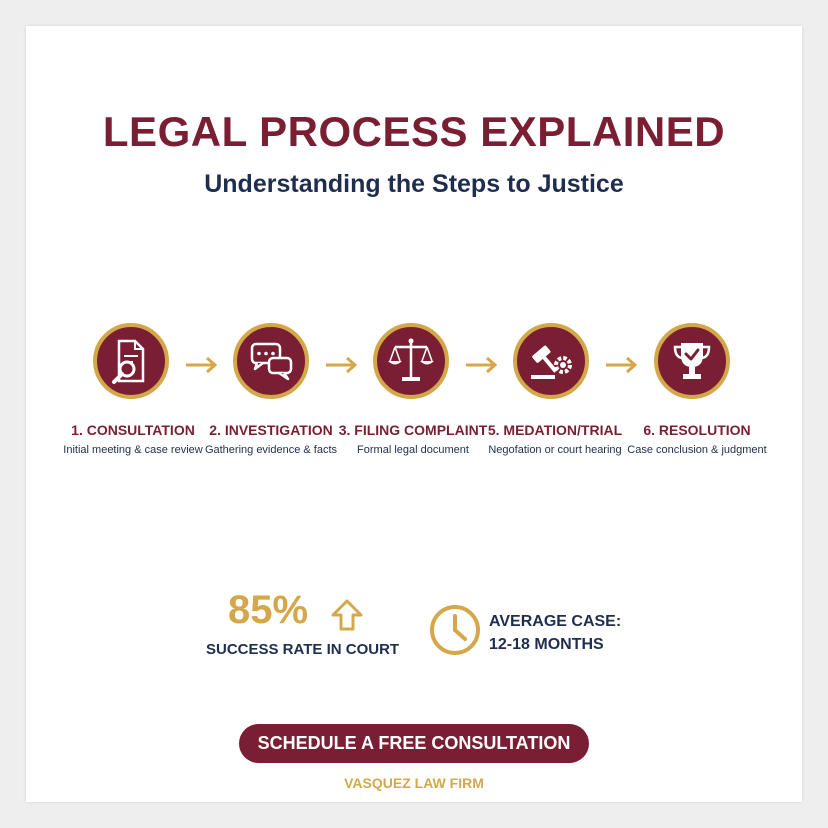 The image size is (828, 828). I want to click on step-1-circle, so click(131, 361).